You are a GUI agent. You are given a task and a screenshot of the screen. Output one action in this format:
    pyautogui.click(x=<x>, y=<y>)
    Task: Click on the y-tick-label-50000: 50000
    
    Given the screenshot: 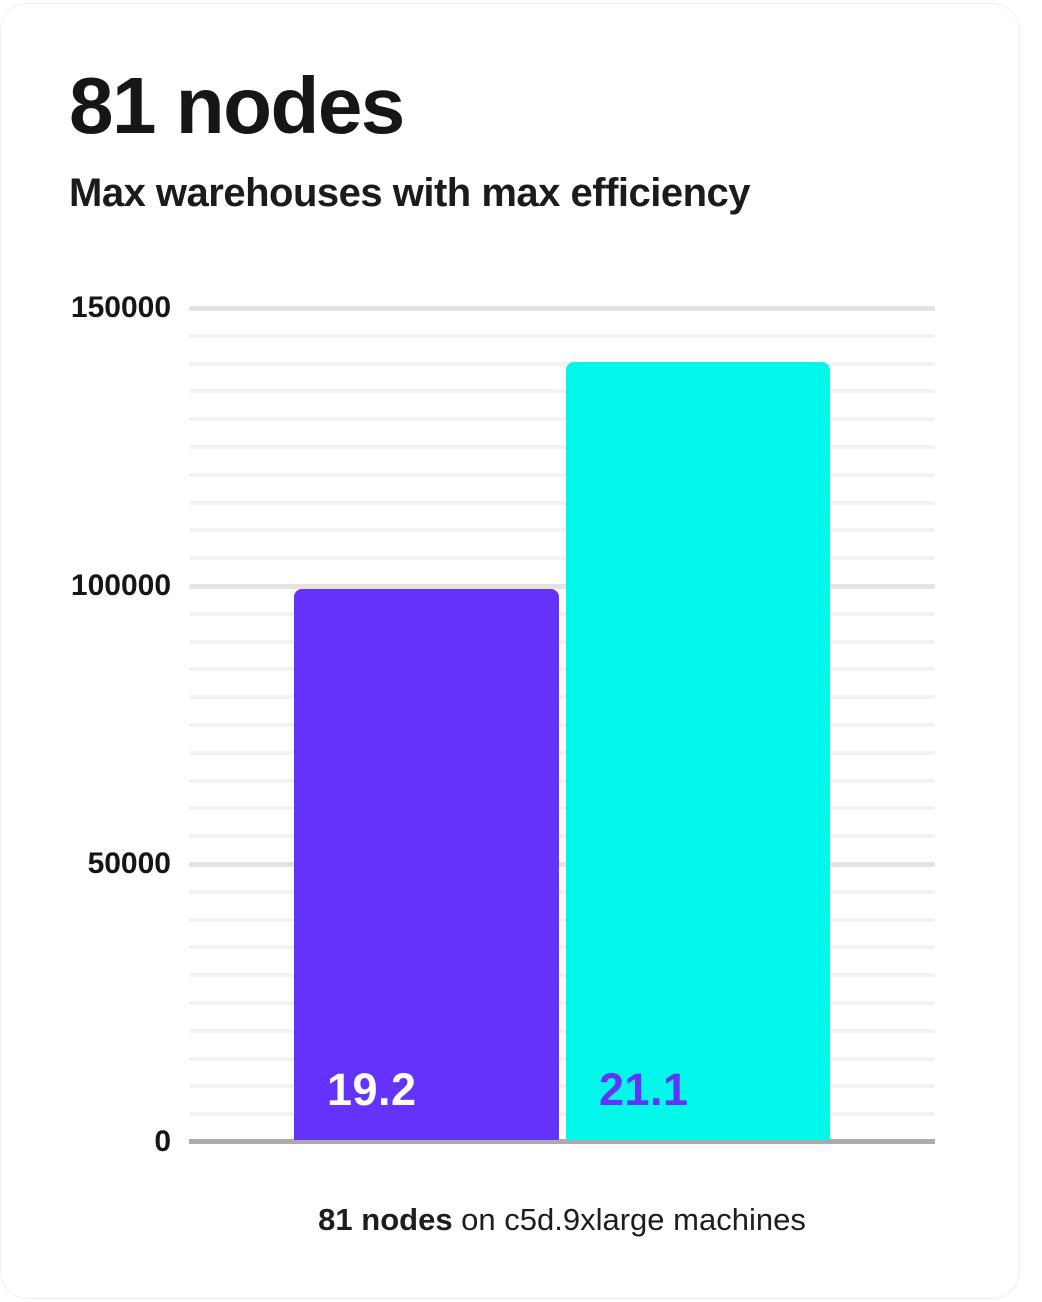 What is the action you would take?
    pyautogui.click(x=129, y=863)
    